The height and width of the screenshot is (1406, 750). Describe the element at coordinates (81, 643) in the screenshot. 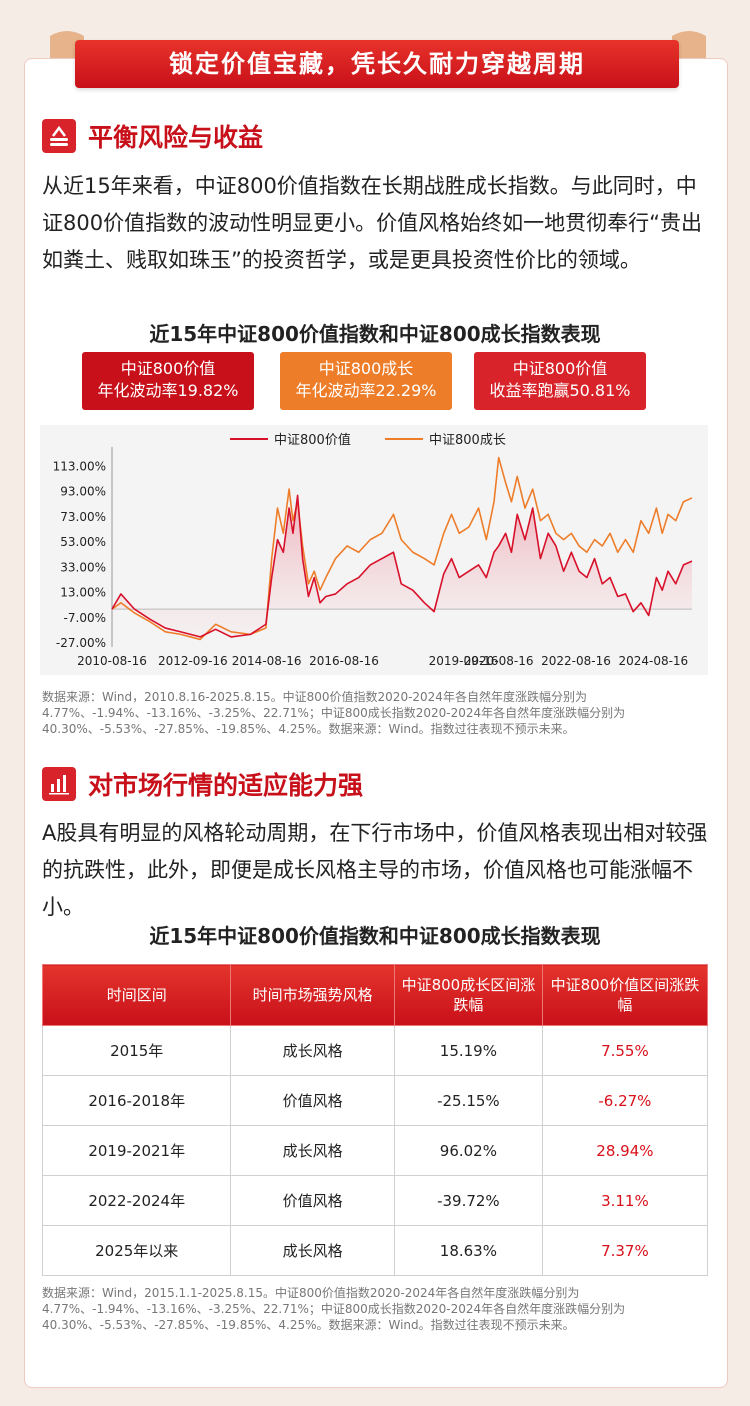

I see `y-tick-label: -27.00%` at that location.